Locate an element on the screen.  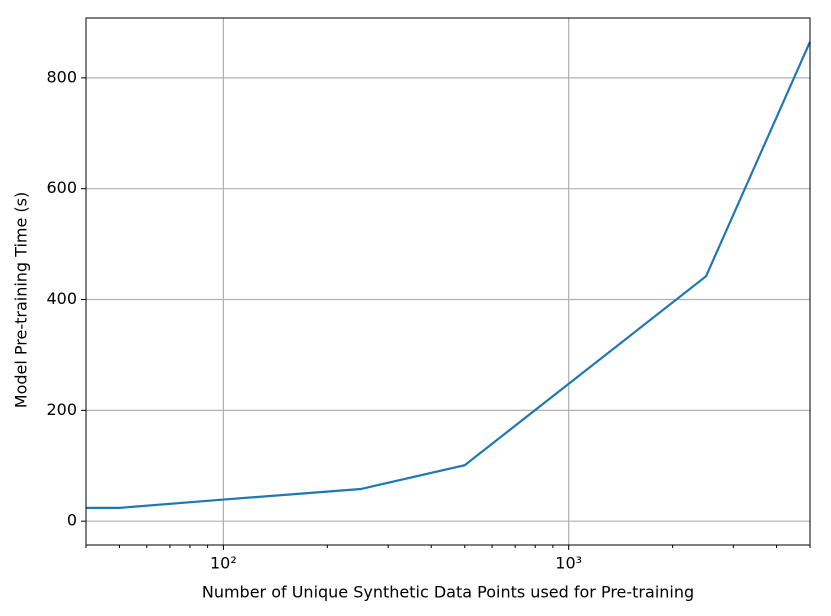
y-tick-label: 800 is located at coordinates (61, 76).